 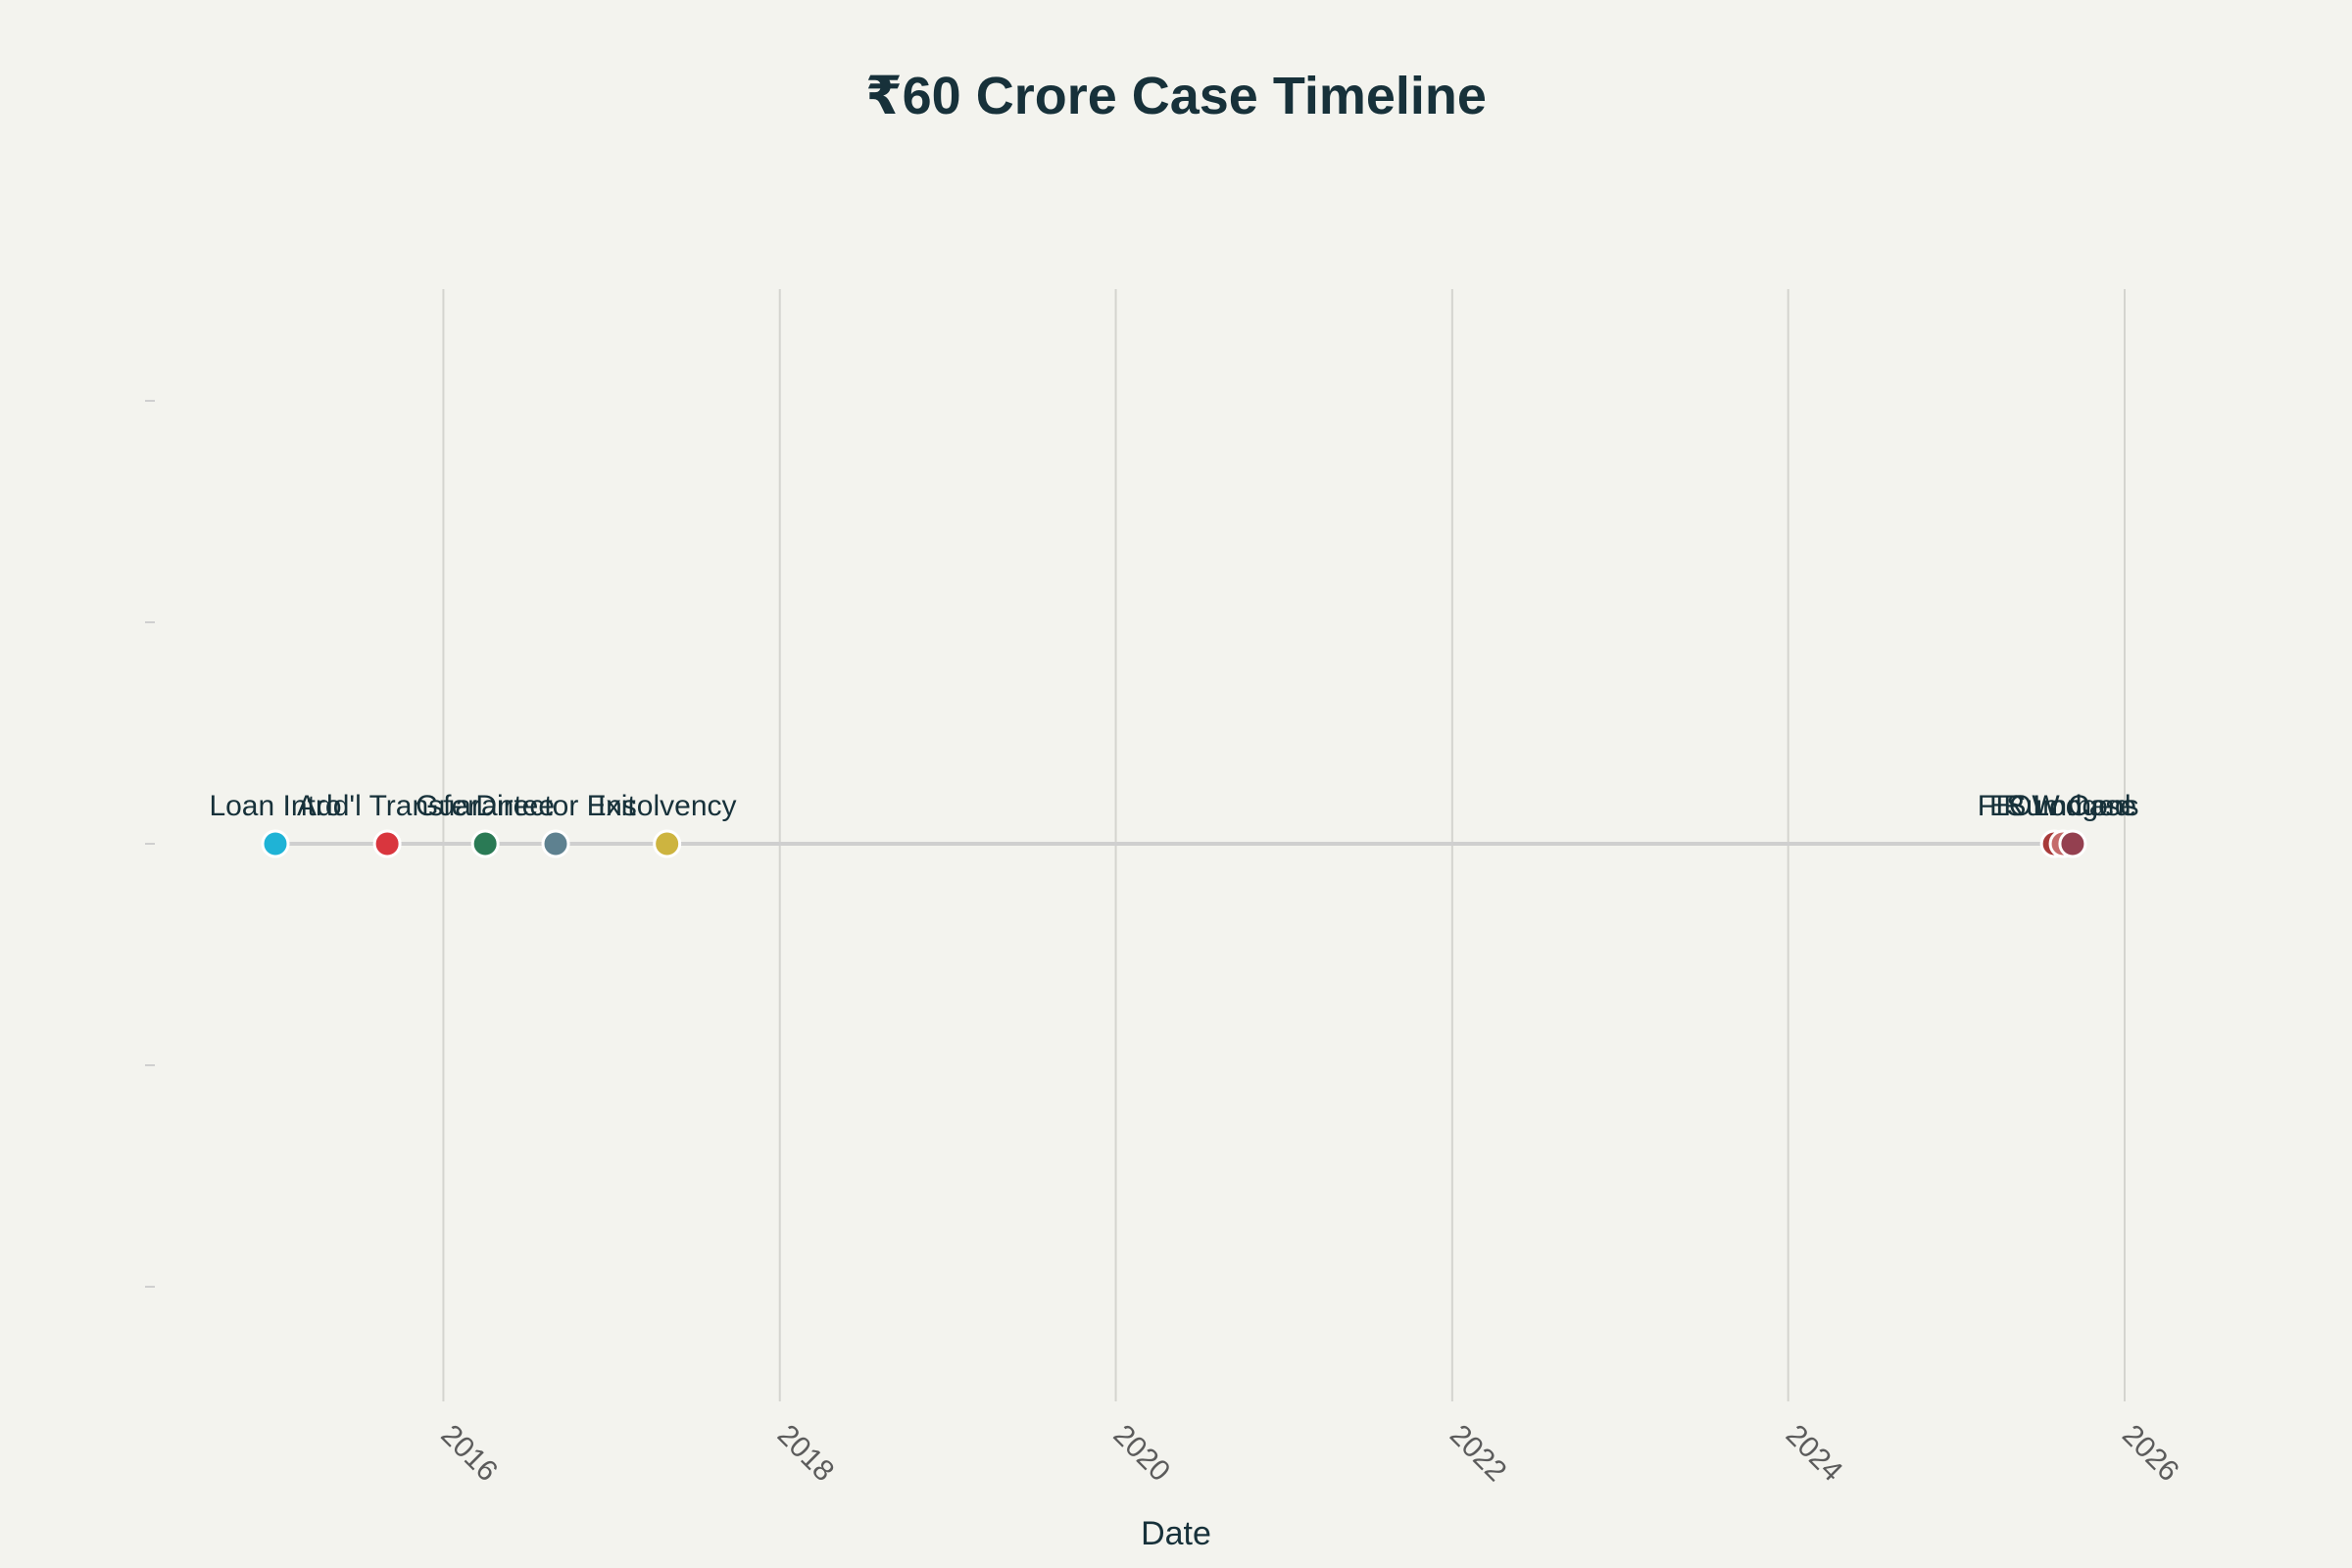 What do you see at coordinates (485, 806) in the screenshot?
I see `event-label: Guarantee` at bounding box center [485, 806].